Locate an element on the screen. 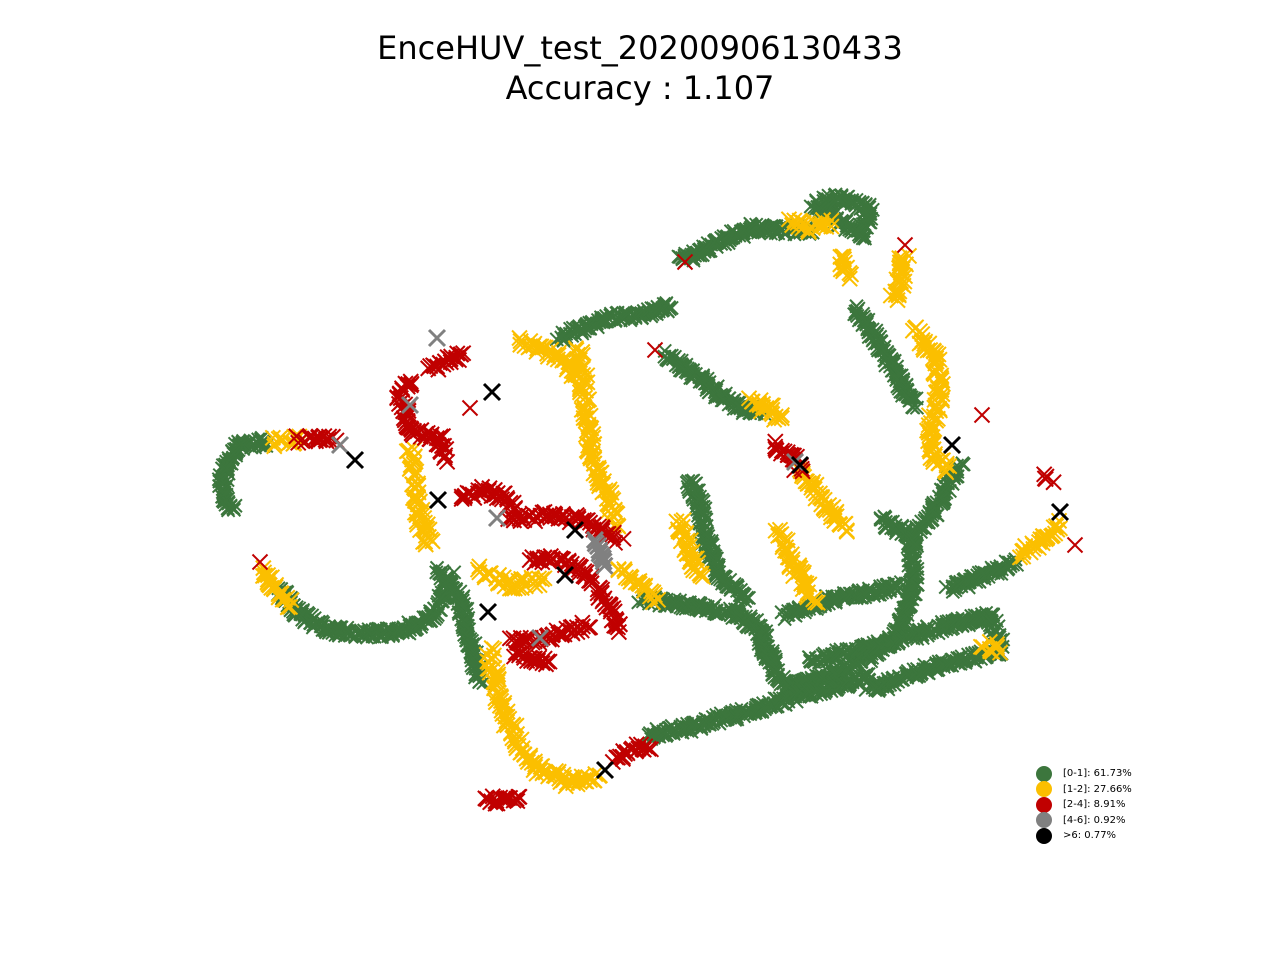 The image size is (1280, 960). chart-title: EnceHUV_test_20200906130433 is located at coordinates (640, 48).